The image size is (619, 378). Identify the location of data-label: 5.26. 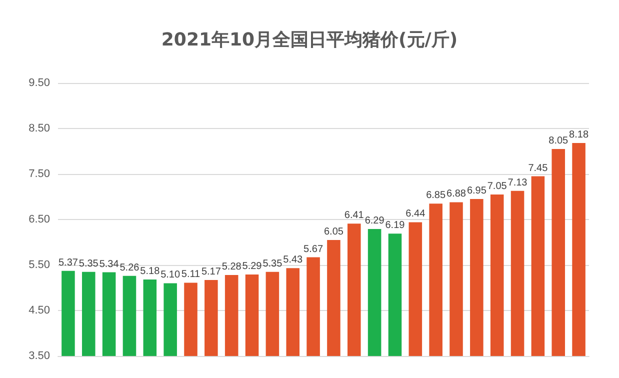
(130, 268).